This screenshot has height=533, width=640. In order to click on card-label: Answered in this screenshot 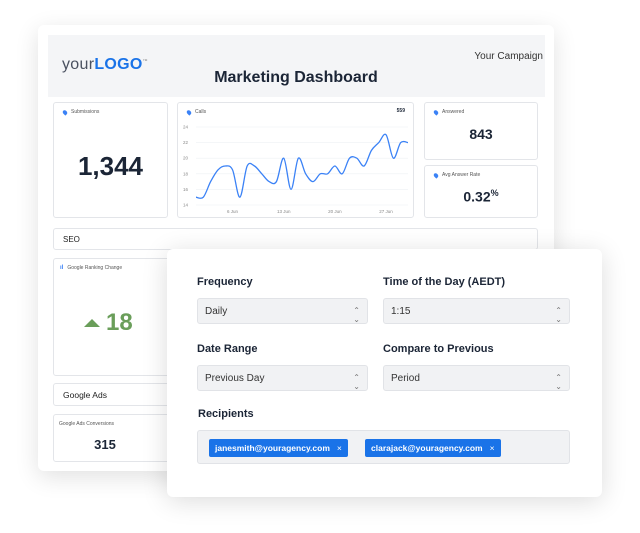, I will do `click(453, 112)`.